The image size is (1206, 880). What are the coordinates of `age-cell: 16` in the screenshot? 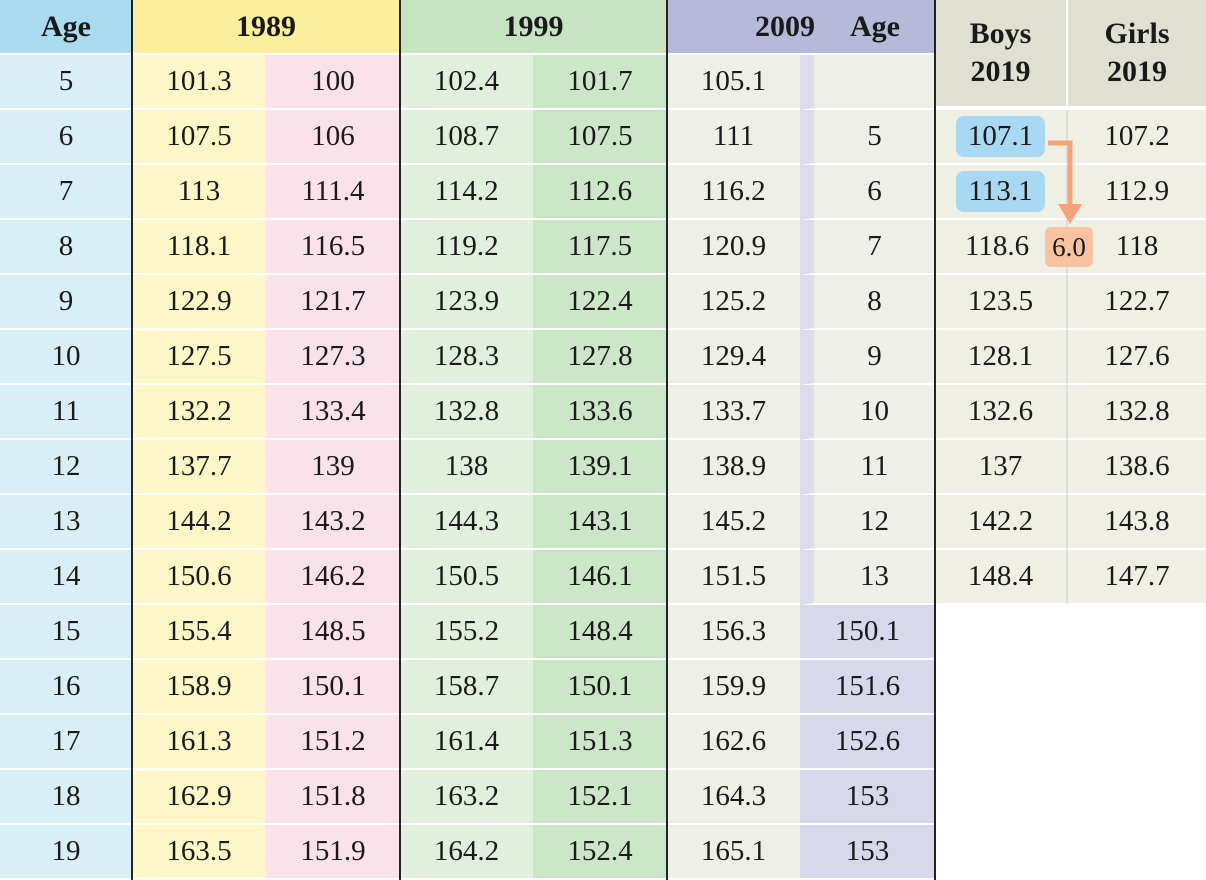 It's located at (66, 687).